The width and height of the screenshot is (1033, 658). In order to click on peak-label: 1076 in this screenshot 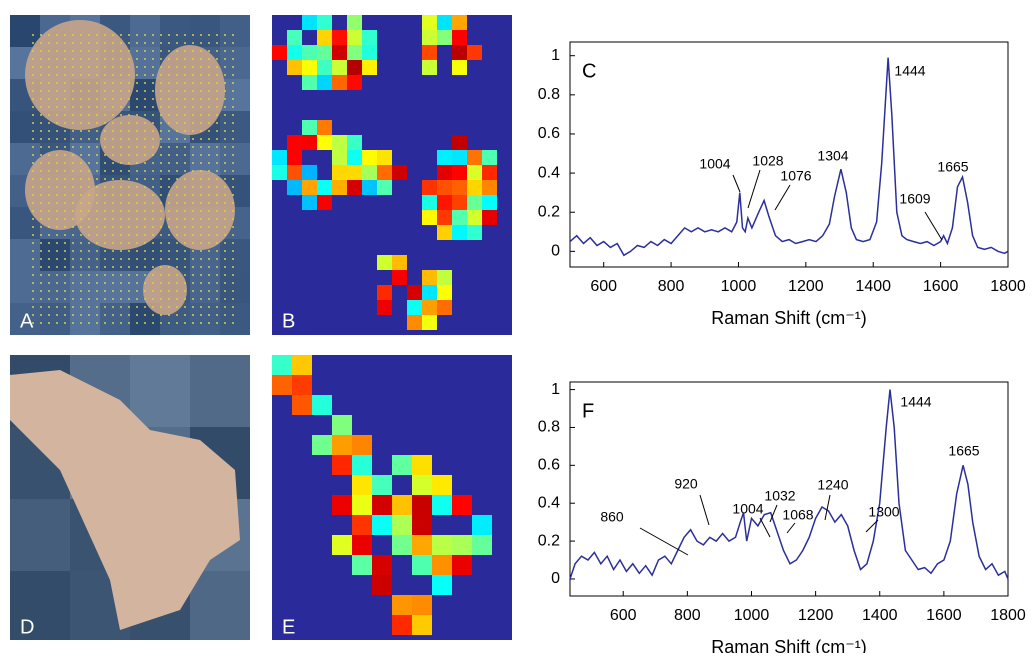, I will do `click(795, 176)`.